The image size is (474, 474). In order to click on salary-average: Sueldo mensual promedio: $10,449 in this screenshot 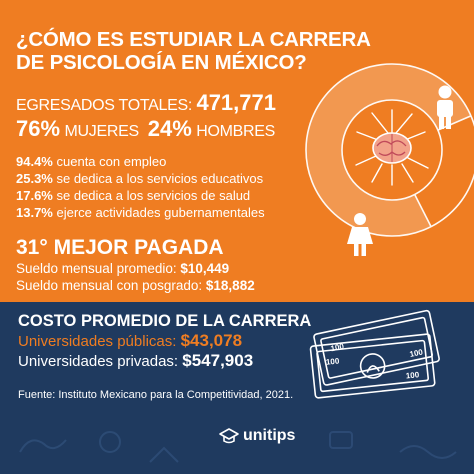, I will do `click(135, 268)`.